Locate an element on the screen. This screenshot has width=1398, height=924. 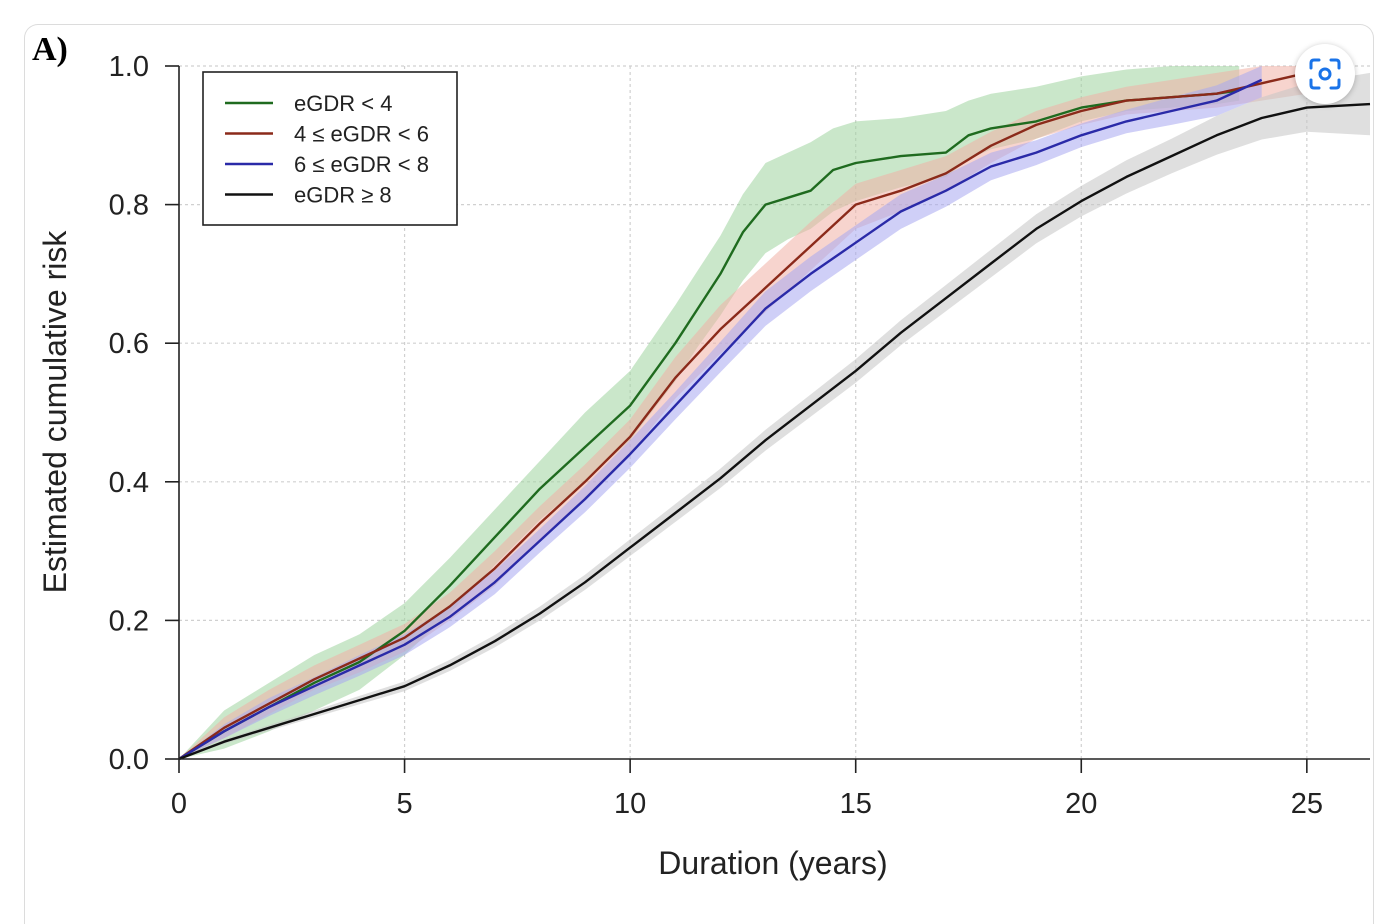
y-tick-label: 1.0 is located at coordinates (129, 67).